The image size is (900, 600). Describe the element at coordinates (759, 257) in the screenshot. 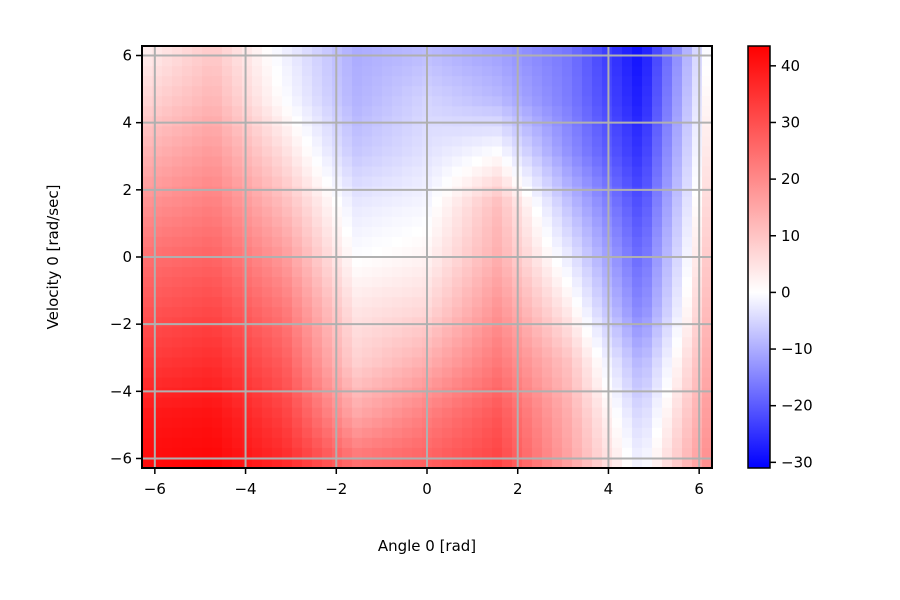

I see `colorbar` at that location.